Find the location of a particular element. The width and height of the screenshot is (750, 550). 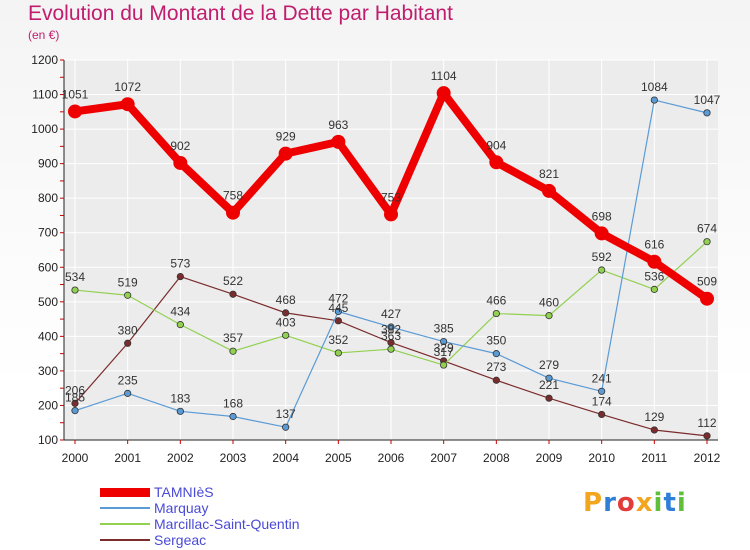

x-tick-label-5: 2005 is located at coordinates (338, 458).